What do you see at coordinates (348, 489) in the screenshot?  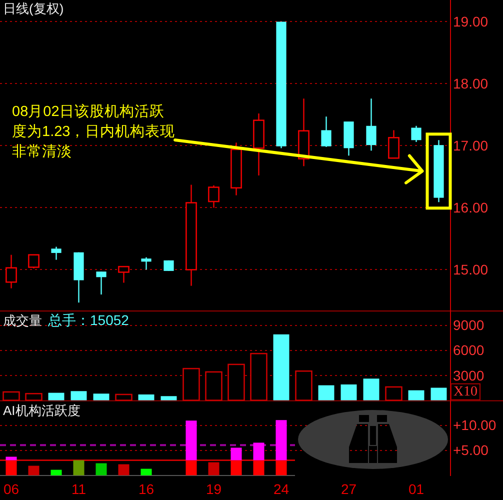 I see `x-tick-label: 27` at bounding box center [348, 489].